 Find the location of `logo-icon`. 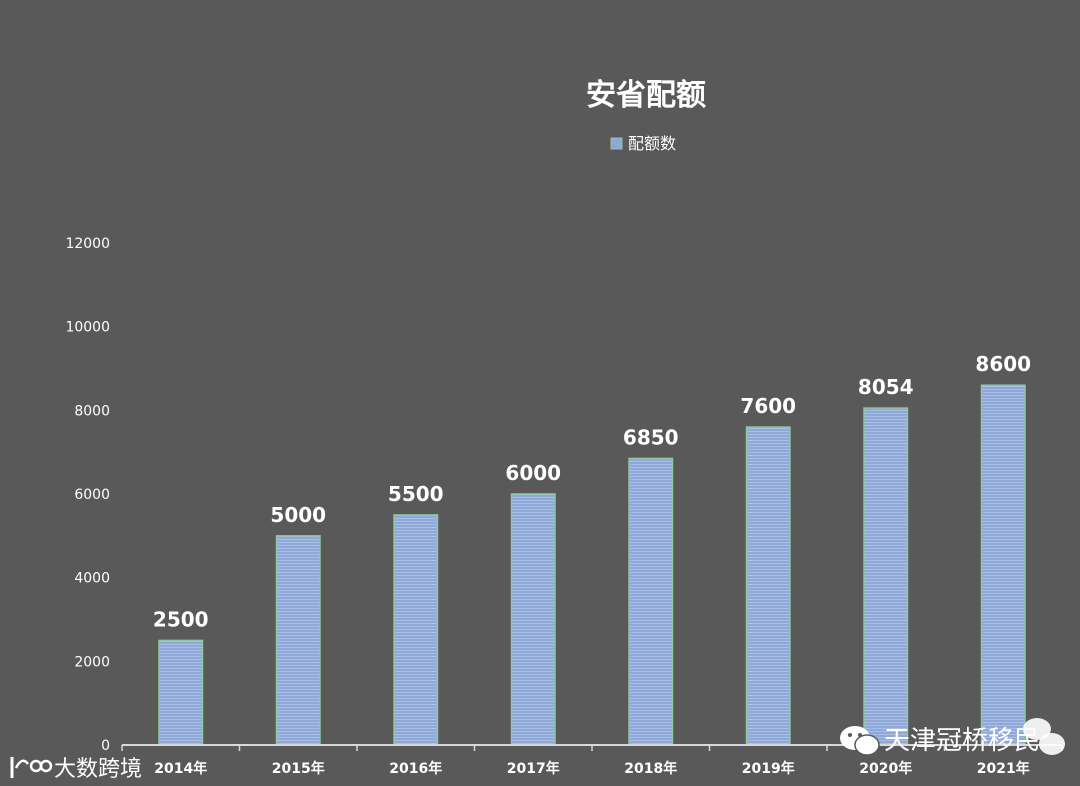

logo-icon is located at coordinates (31, 767).